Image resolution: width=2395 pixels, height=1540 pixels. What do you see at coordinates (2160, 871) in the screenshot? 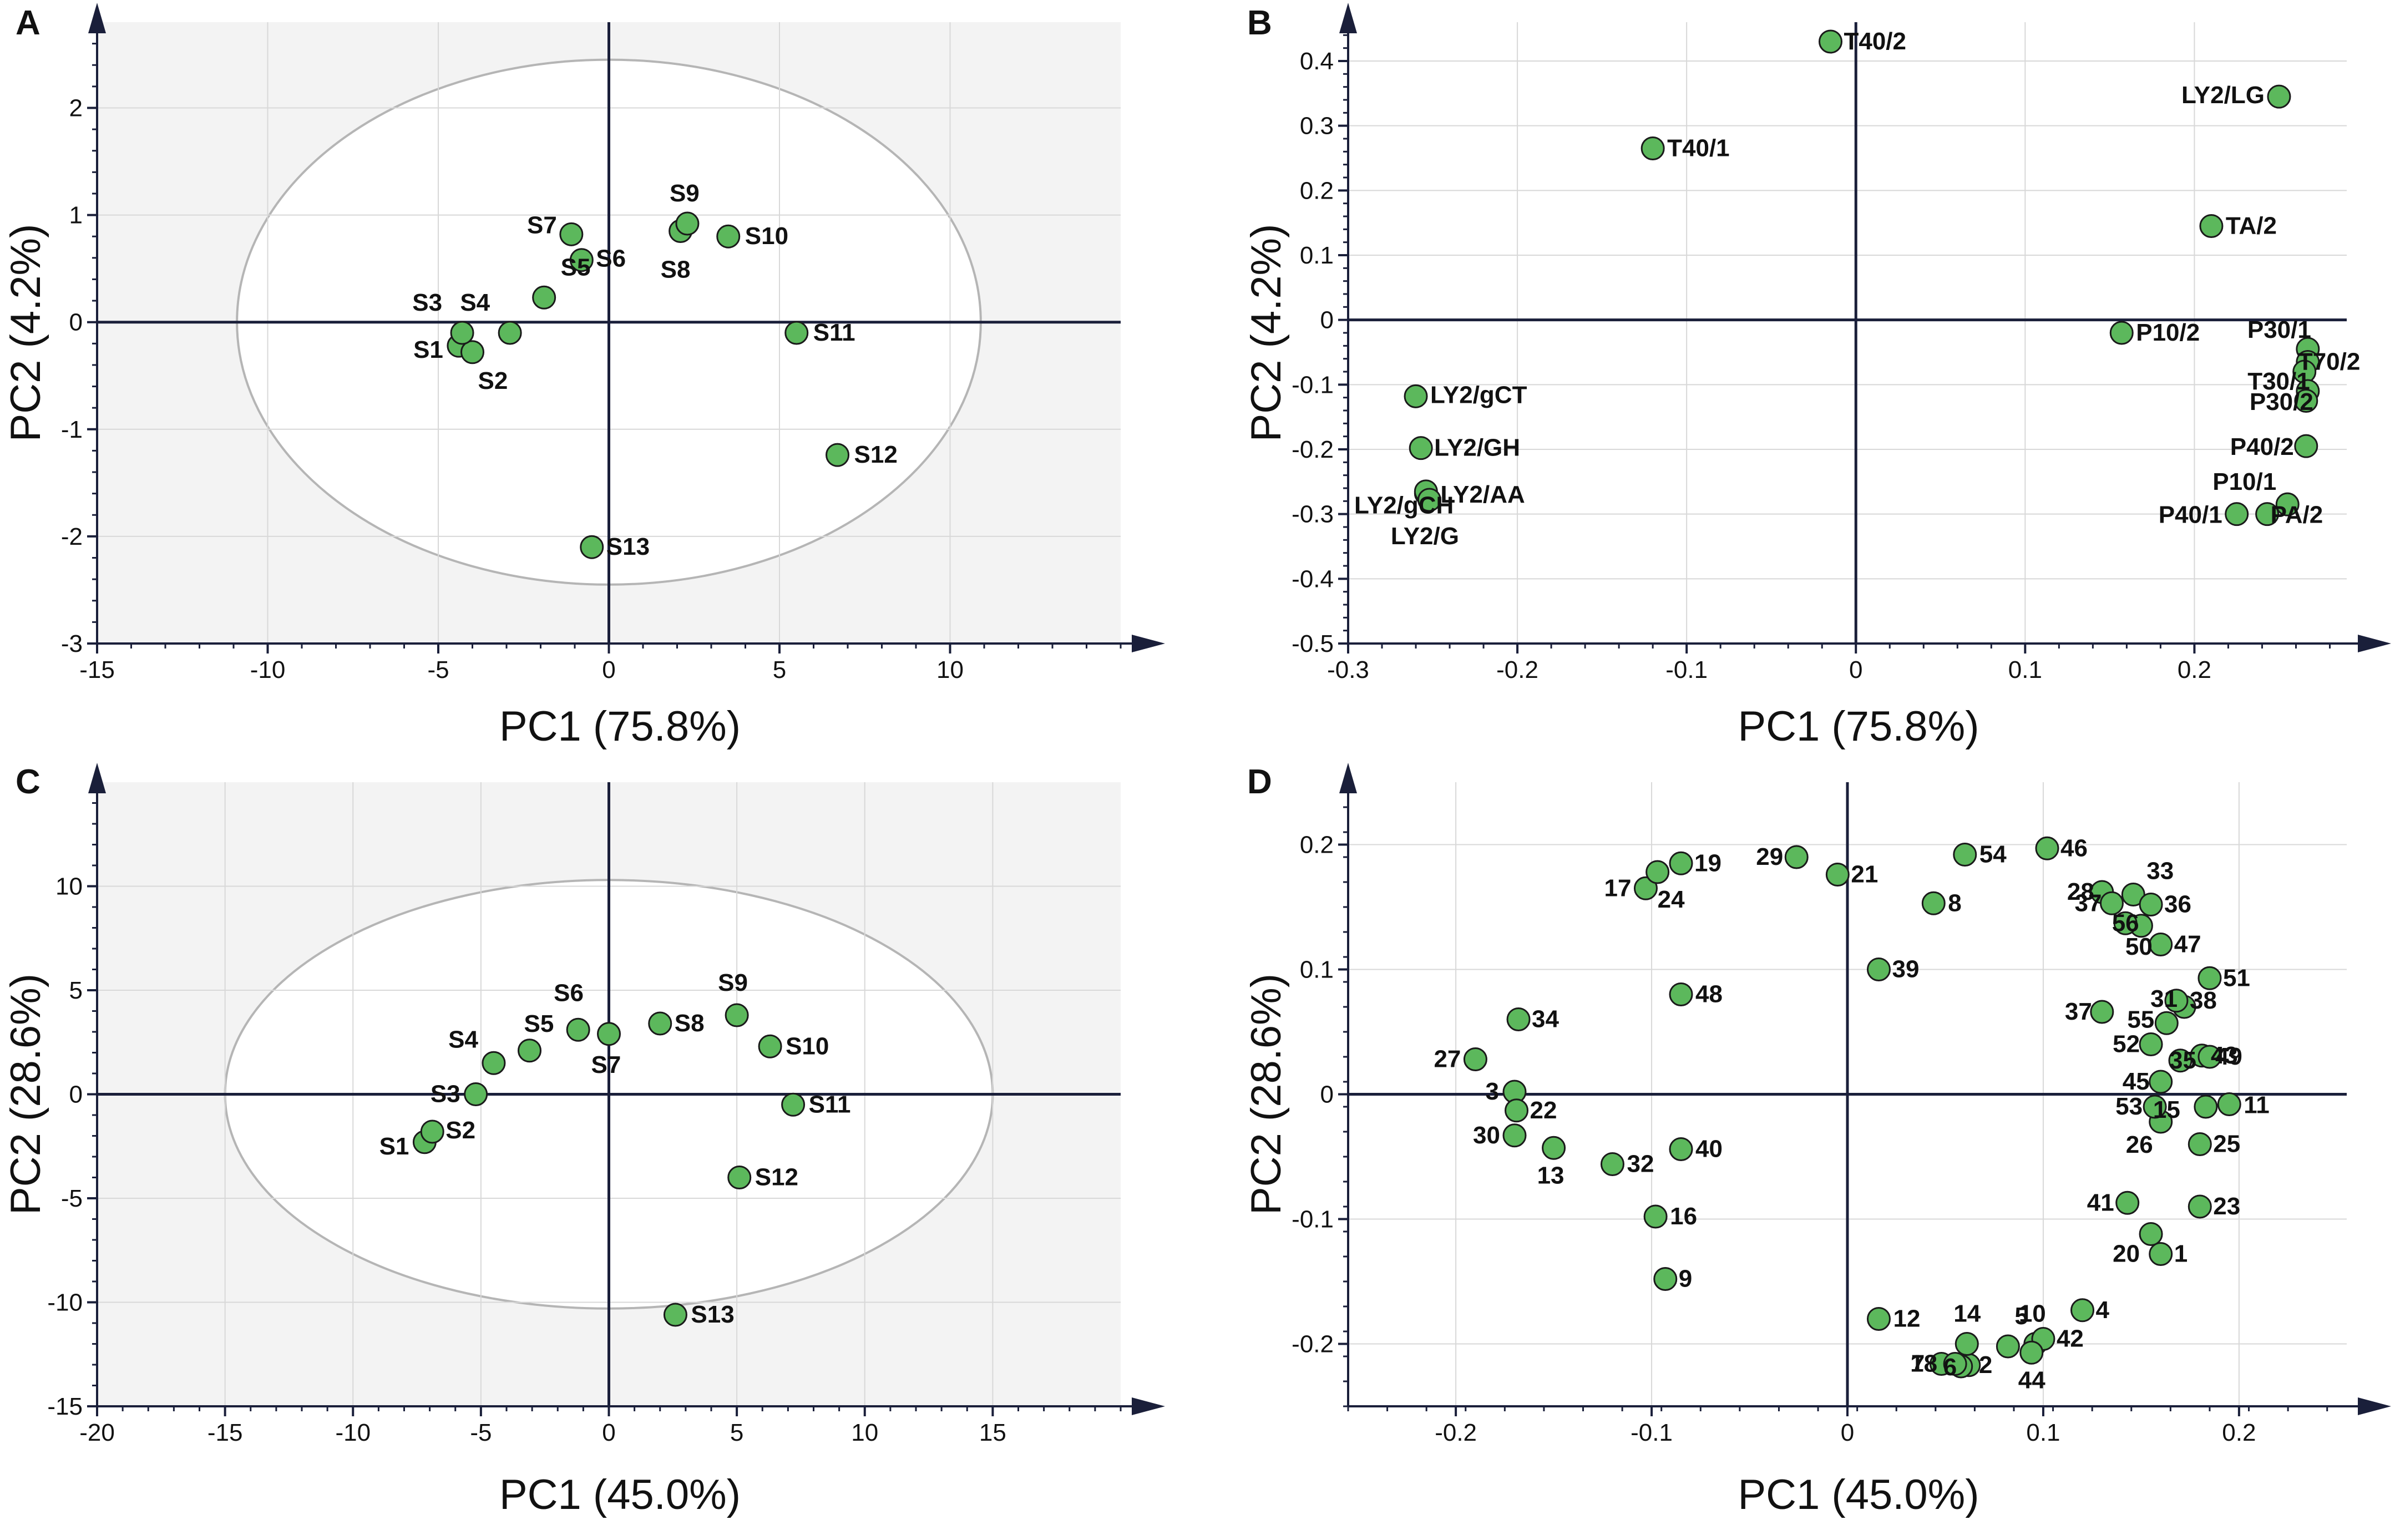
I see `point-label: 33` at bounding box center [2160, 871].